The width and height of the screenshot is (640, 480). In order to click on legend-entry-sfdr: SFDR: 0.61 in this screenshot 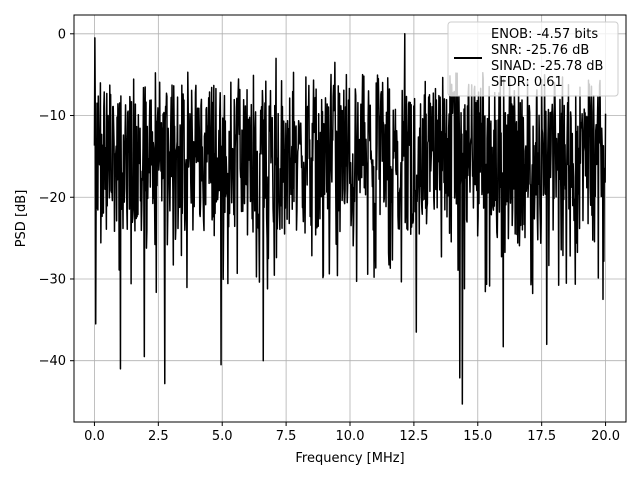, I will do `click(527, 82)`.